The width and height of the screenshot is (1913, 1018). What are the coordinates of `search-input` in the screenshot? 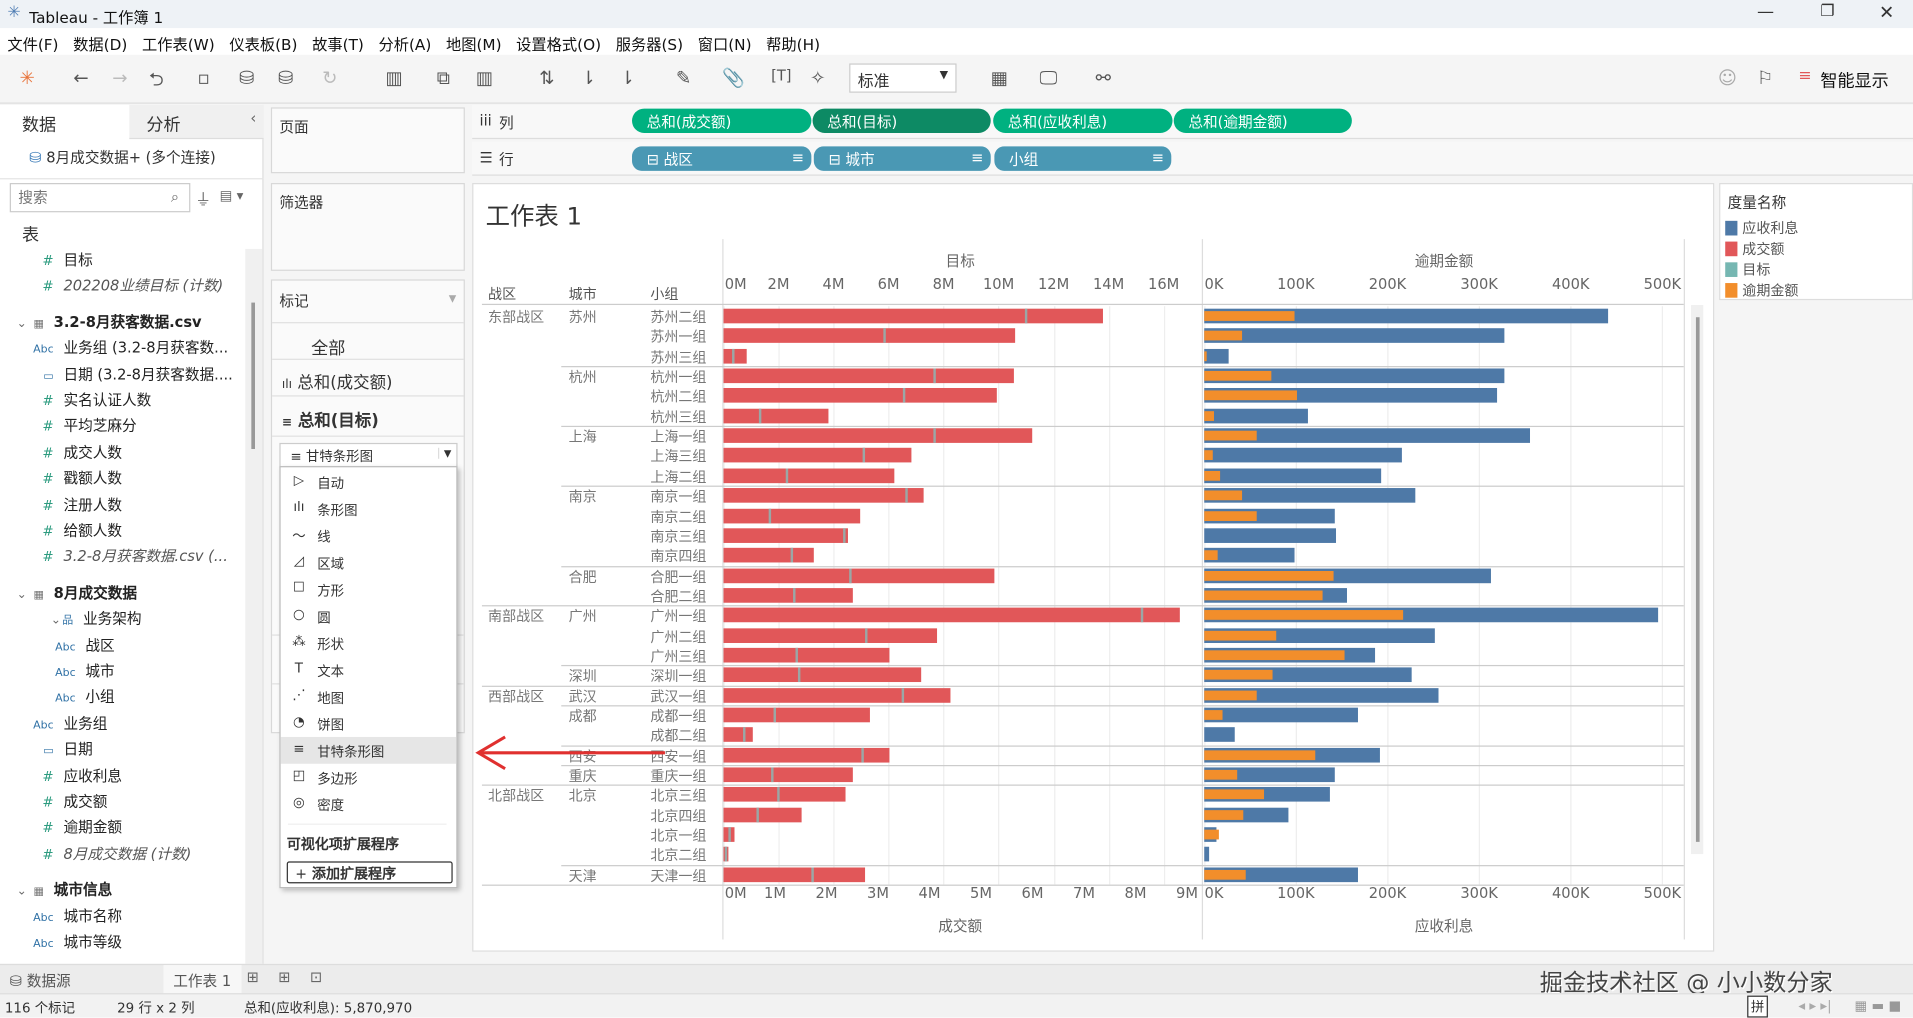 It's located at (100, 198).